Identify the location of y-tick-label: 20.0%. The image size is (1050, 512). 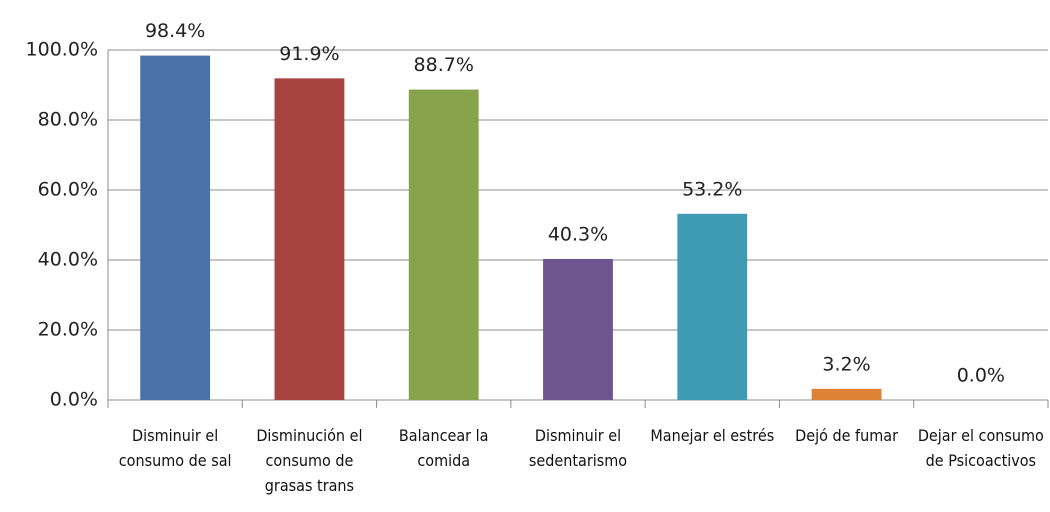
(68, 330).